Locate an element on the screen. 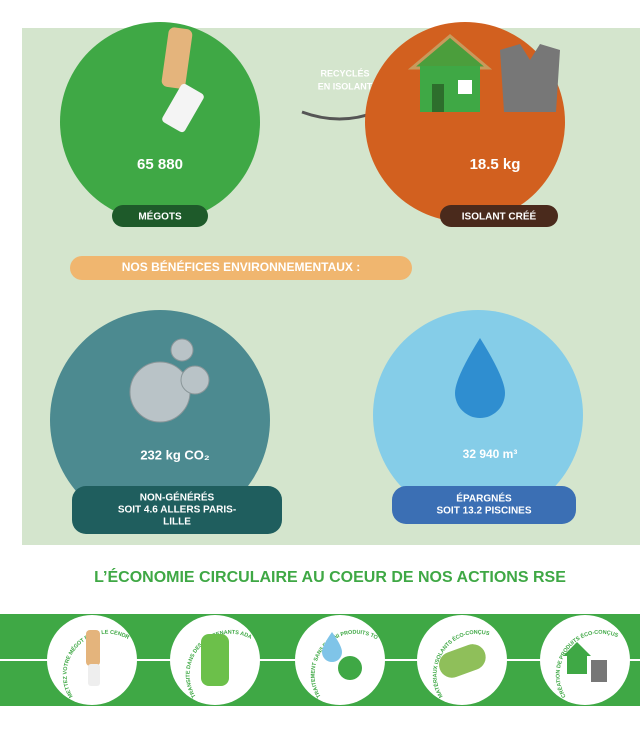 This screenshot has width=640, height=736. insulation-pill is located at coordinates (499, 216).